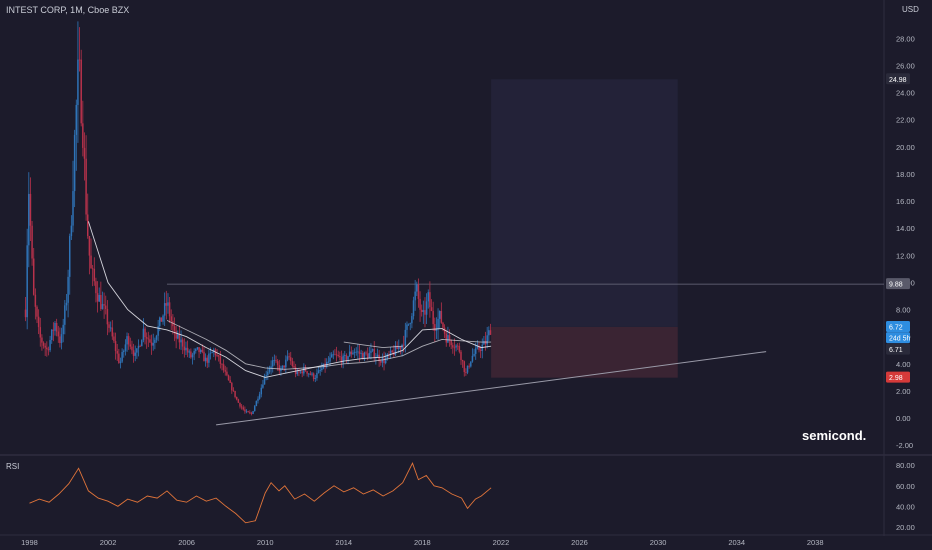  What do you see at coordinates (898, 79) in the screenshot?
I see `price-tag: 24.98` at bounding box center [898, 79].